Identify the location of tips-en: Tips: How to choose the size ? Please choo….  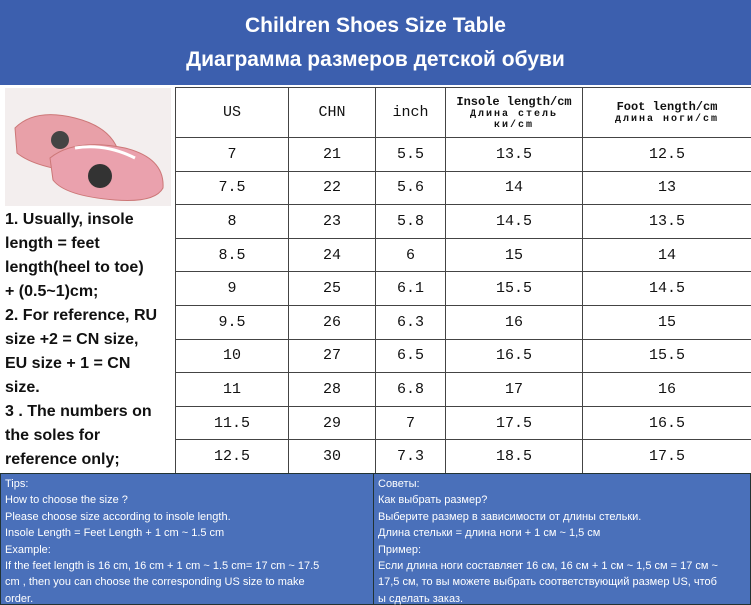
(187, 539).